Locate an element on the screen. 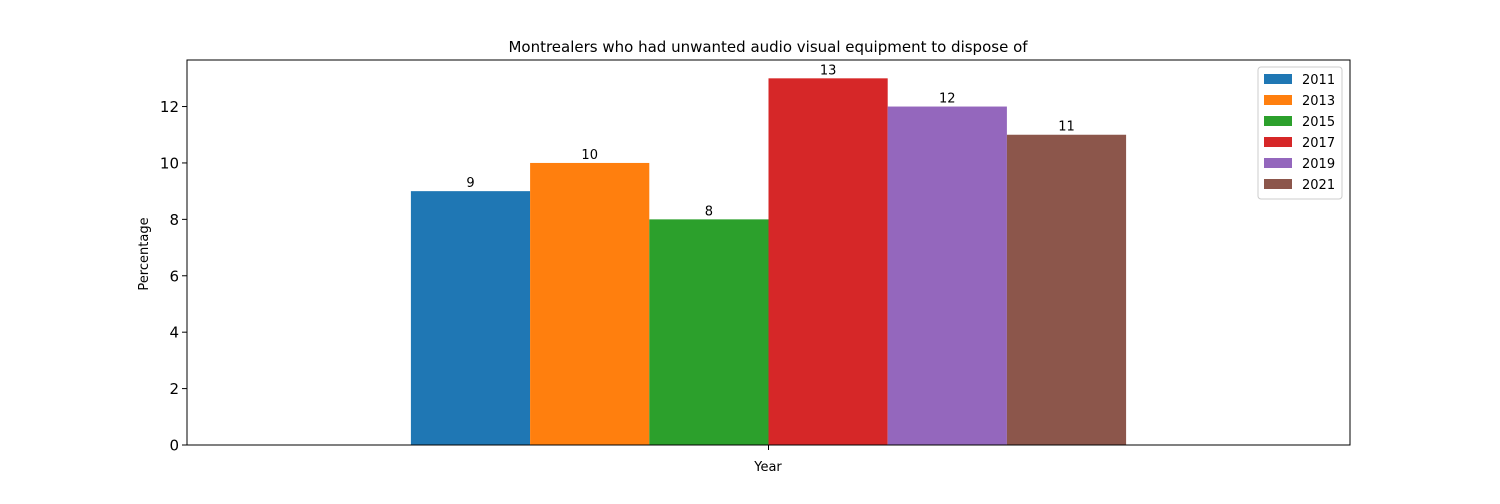 This screenshot has height=504, width=1500. bar-2019 is located at coordinates (947, 275).